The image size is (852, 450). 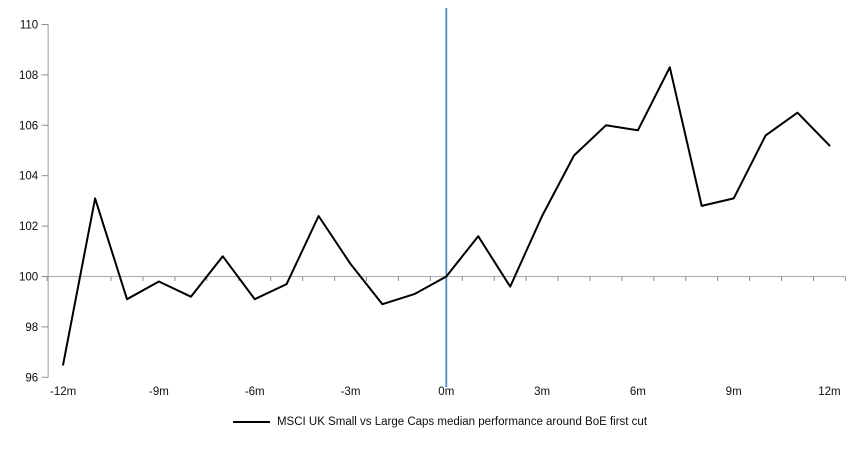 What do you see at coordinates (31, 328) in the screenshot?
I see `y-axis-tick-label: 98` at bounding box center [31, 328].